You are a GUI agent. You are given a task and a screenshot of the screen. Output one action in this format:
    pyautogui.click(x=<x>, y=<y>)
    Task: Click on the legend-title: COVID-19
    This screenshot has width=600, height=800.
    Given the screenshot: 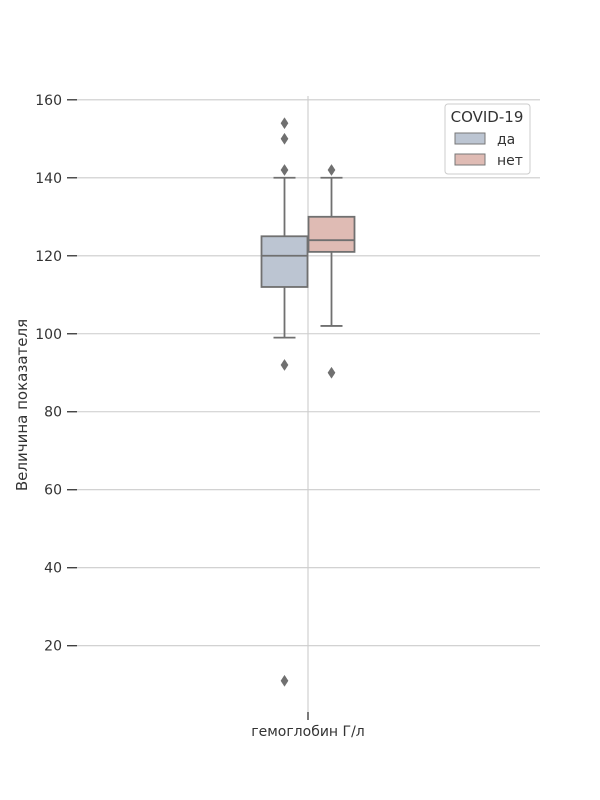 What is the action you would take?
    pyautogui.click(x=487, y=117)
    